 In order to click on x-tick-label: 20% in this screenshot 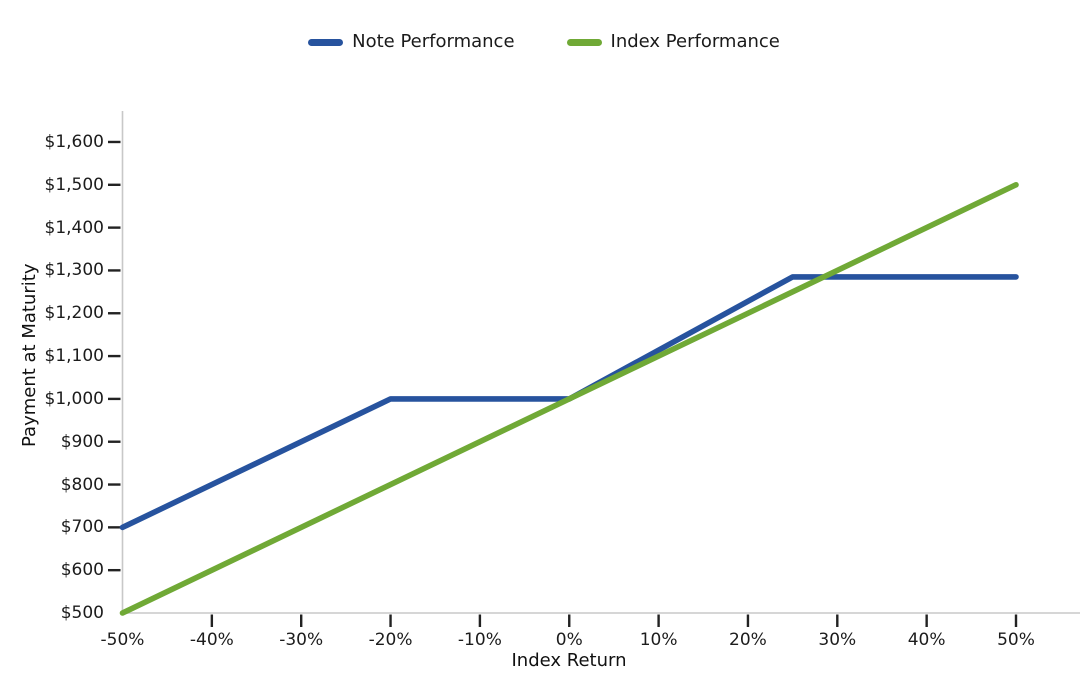, I will do `click(748, 640)`.